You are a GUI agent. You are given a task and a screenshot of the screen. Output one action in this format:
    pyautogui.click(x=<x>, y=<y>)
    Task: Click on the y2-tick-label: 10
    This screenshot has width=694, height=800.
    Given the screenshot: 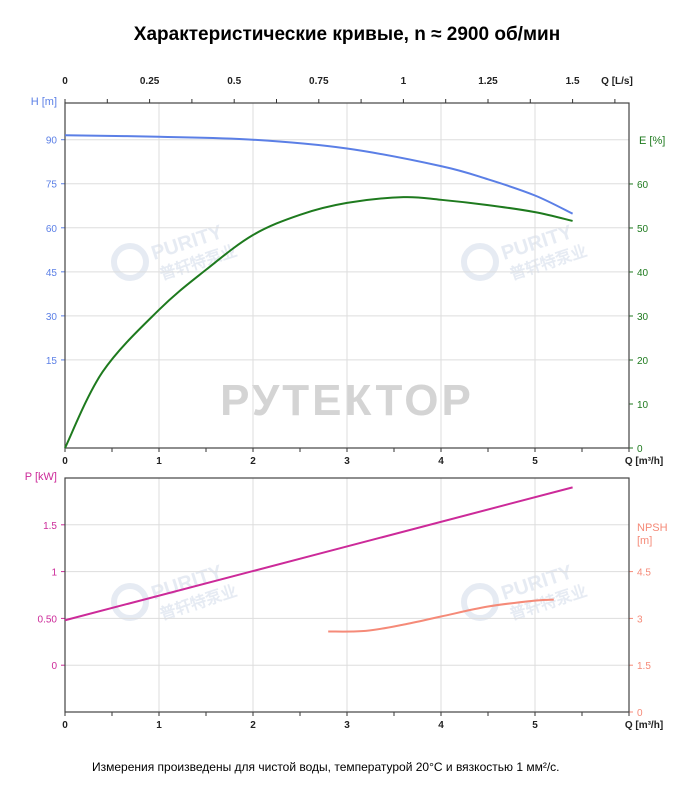 What is the action you would take?
    pyautogui.click(x=643, y=405)
    